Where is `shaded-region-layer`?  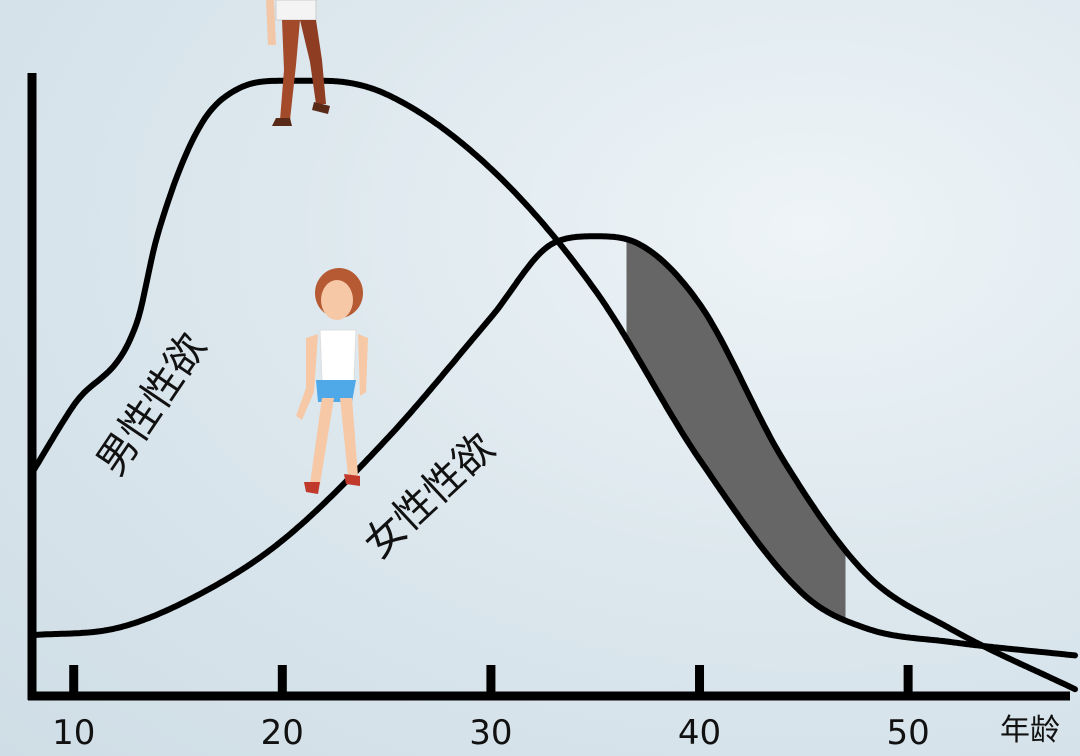 shaded-region-layer is located at coordinates (736, 430).